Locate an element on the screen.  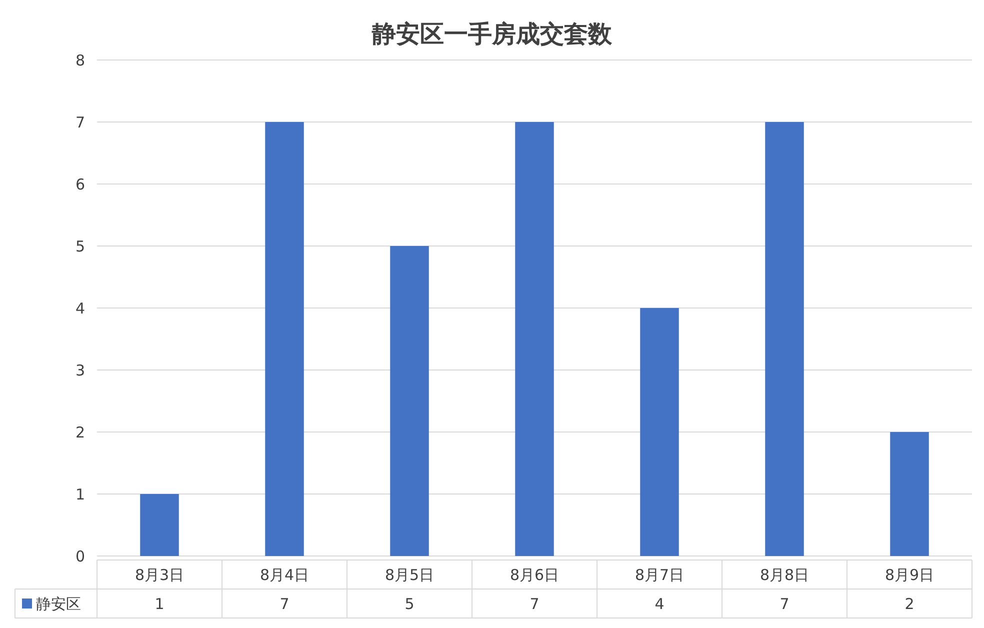
y-tick-label: 2 is located at coordinates (80, 432).